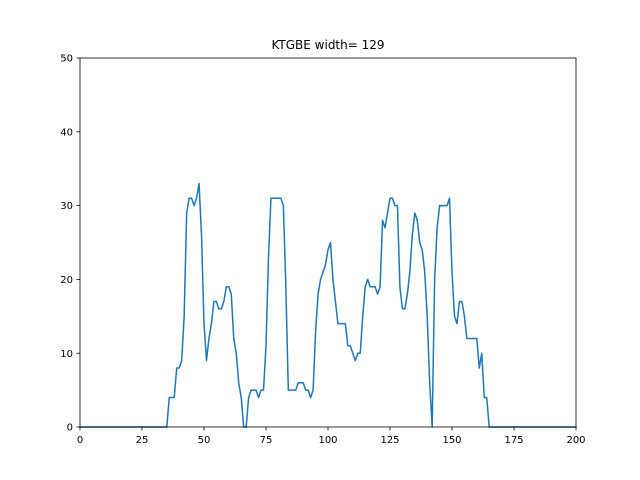 The height and width of the screenshot is (480, 640). I want to click on y-tick-label: 50, so click(66, 59).